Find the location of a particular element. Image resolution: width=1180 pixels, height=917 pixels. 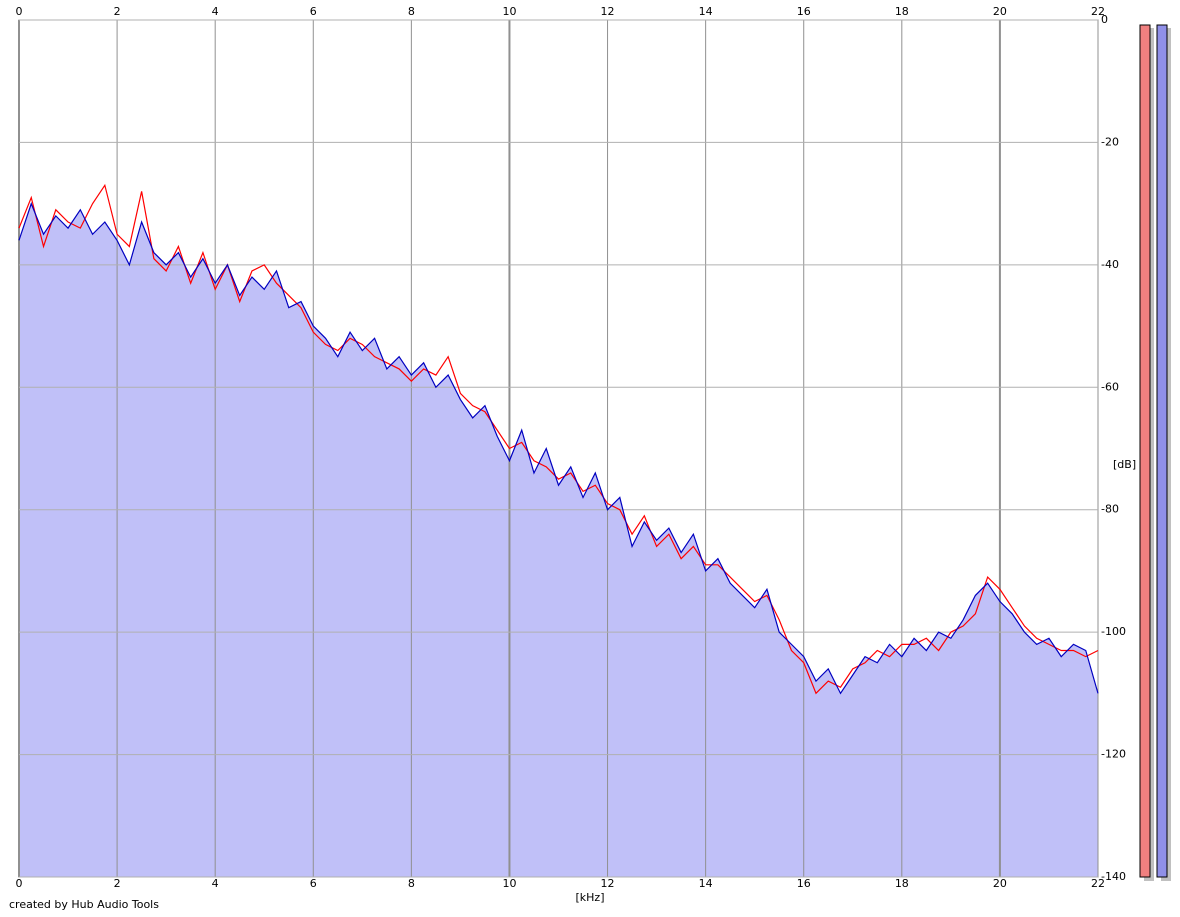

y-tick-label: -100 is located at coordinates (1113, 631).